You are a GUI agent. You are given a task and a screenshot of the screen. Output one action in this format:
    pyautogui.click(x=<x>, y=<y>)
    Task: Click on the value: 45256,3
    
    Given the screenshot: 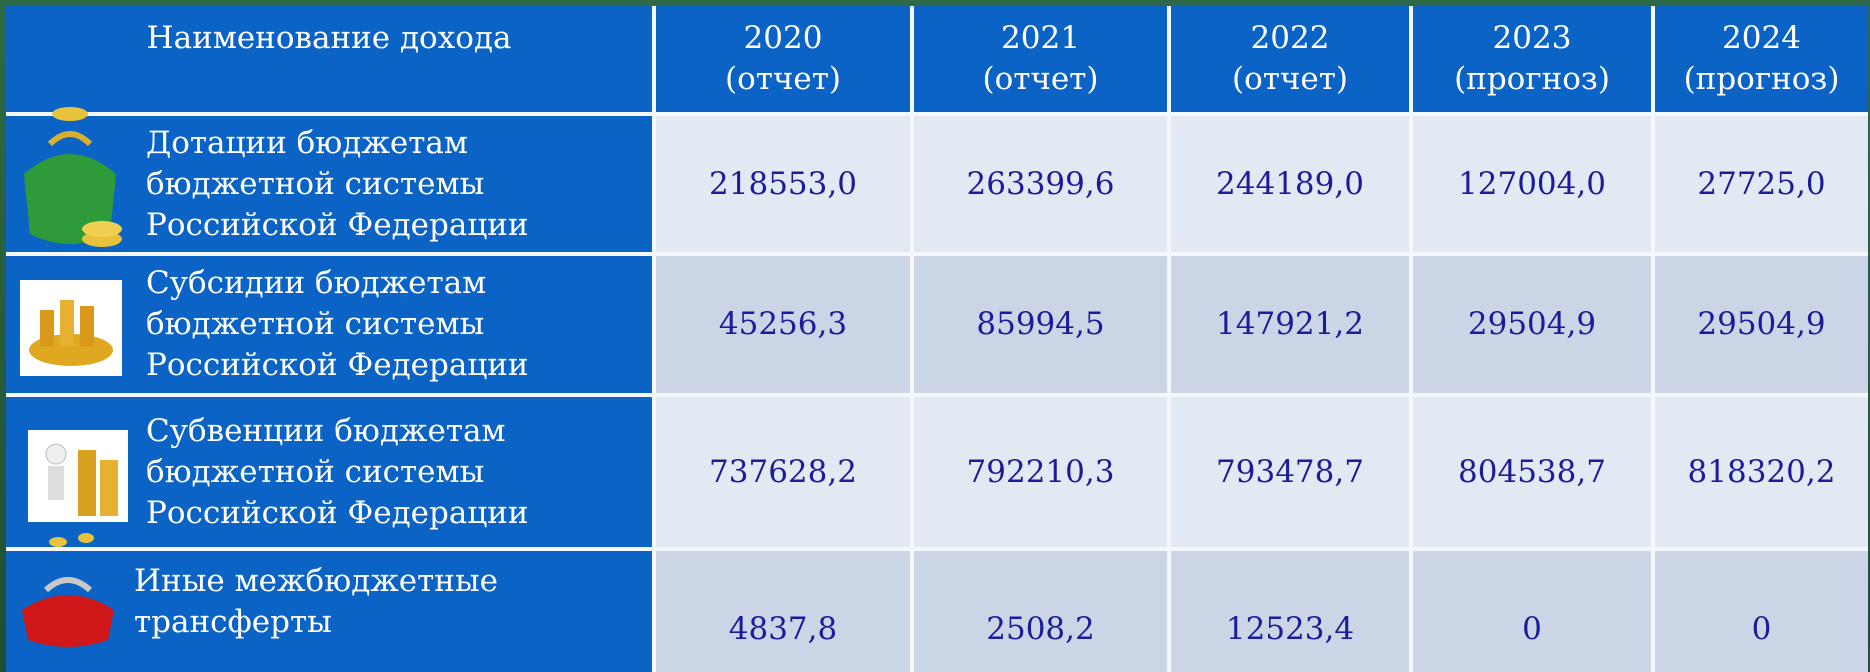 What is the action you would take?
    pyautogui.click(x=783, y=324)
    